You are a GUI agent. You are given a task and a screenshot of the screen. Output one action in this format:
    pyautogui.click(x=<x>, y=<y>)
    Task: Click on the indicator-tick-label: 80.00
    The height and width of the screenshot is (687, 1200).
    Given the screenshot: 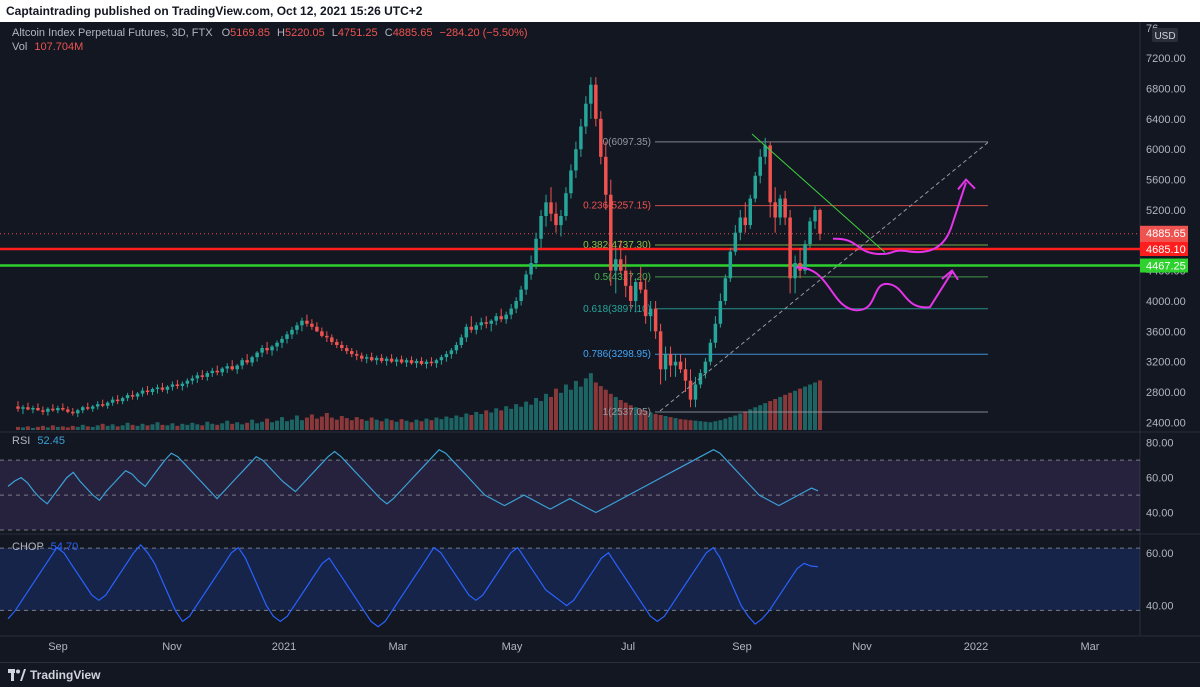 What is the action you would take?
    pyautogui.click(x=1160, y=444)
    